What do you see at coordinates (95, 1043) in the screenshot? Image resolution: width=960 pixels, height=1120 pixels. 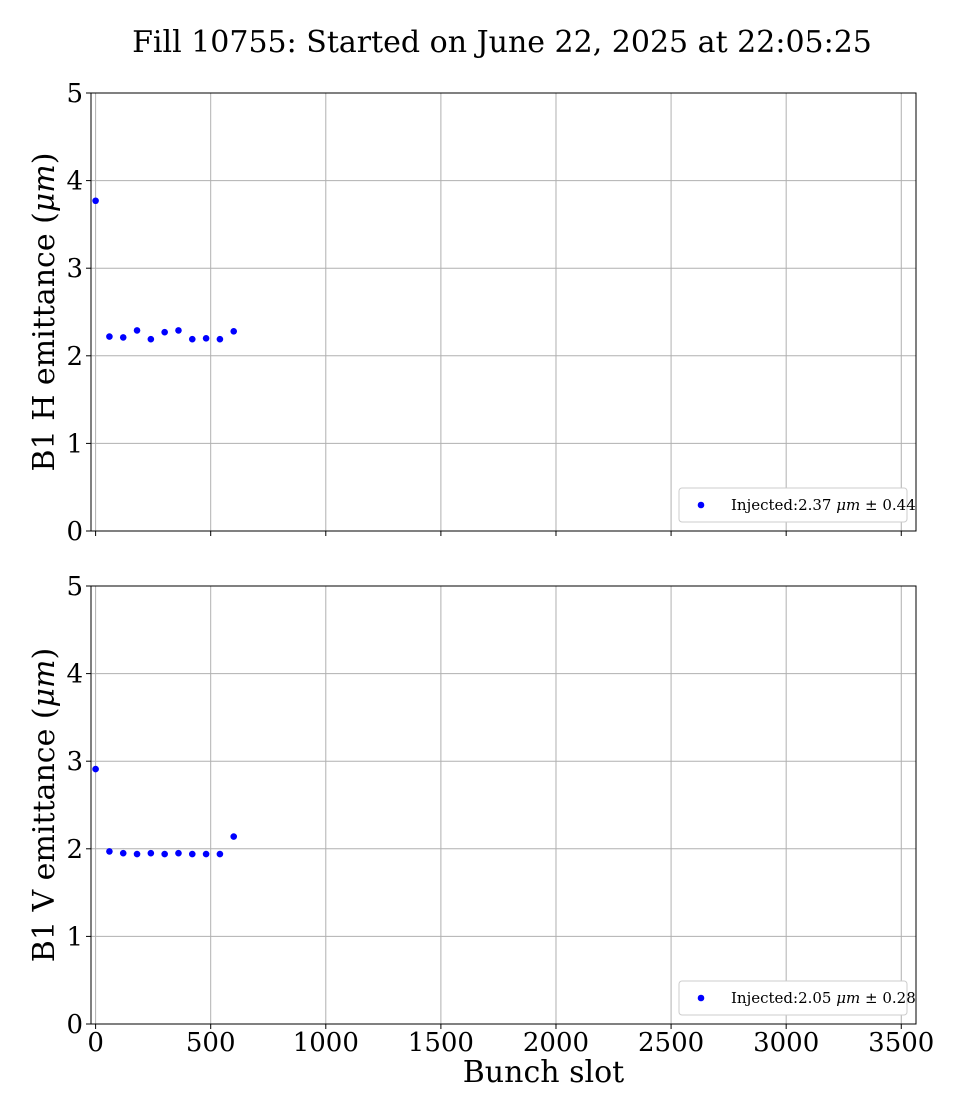 I see `x-tick-label: 0` at bounding box center [95, 1043].